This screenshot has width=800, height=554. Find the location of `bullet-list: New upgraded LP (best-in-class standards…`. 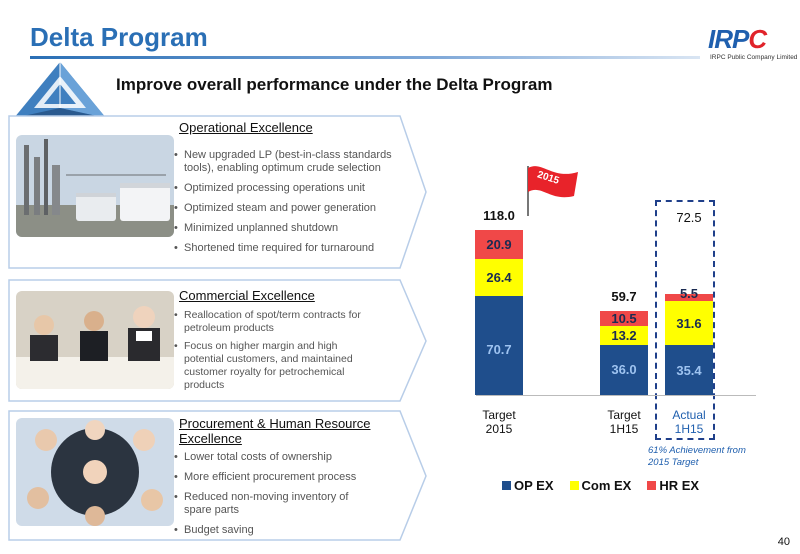

bullet-list: New upgraded LP (best-in-class standards… is located at coordinates (292, 202).